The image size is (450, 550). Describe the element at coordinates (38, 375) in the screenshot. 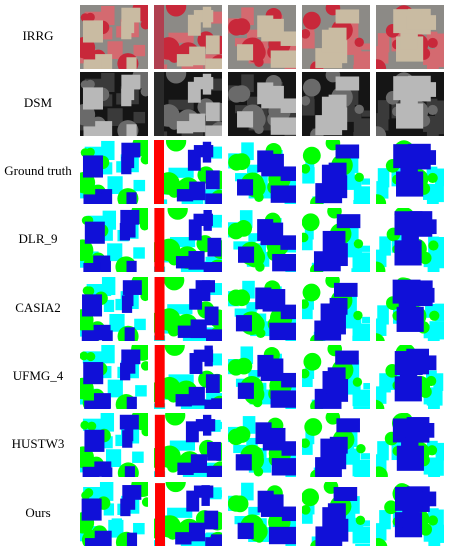

I see `row-label: UFMG_4` at that location.